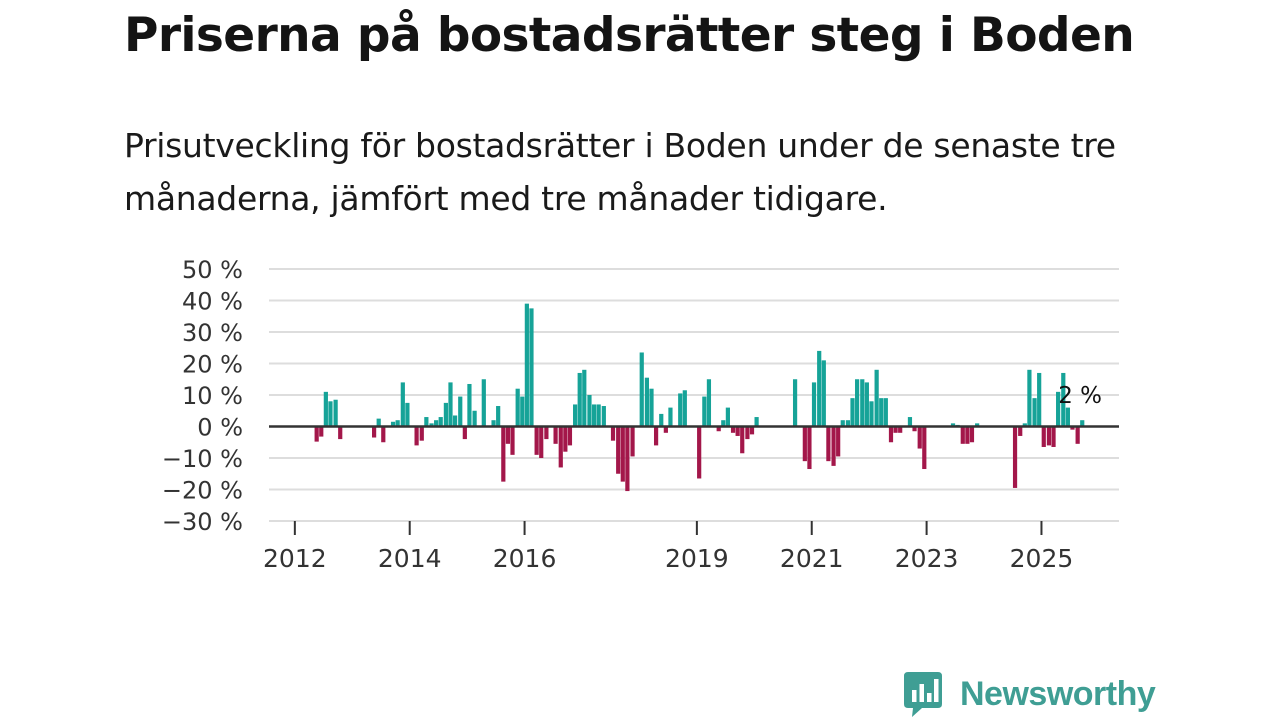 This screenshot has height=720, width=1280. I want to click on y-tick-label: −30 %, so click(202, 522).